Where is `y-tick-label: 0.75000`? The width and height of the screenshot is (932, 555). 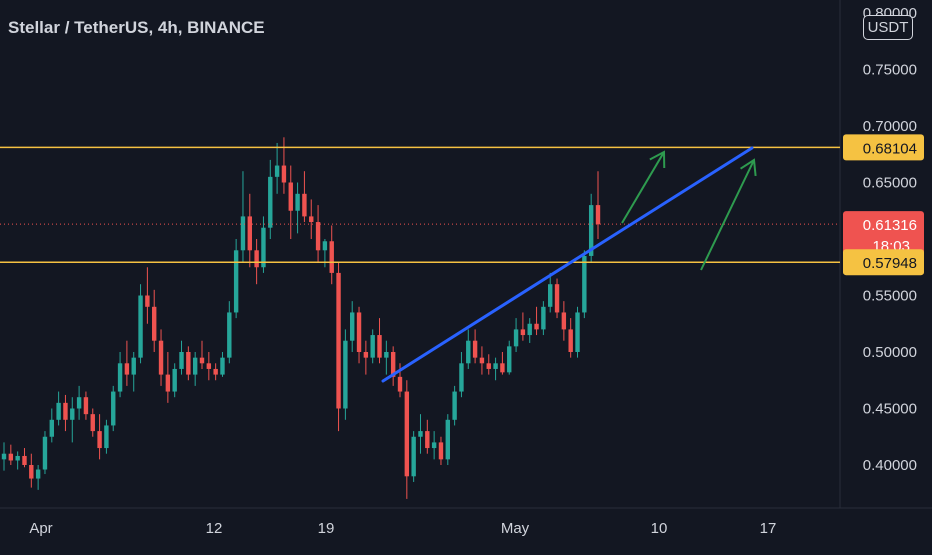
y-tick-label: 0.75000 is located at coordinates (890, 70).